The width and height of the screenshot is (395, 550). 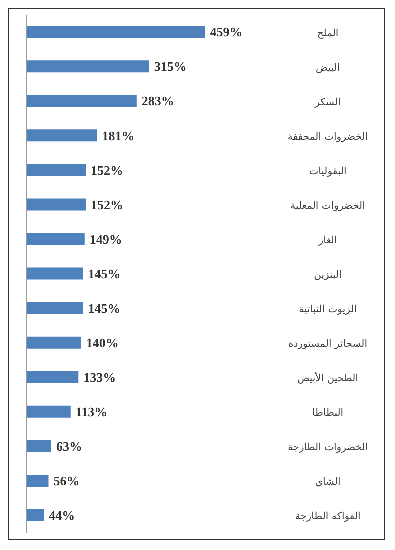 What do you see at coordinates (328, 414) in the screenshot?
I see `y-tick-label: البطاطا` at bounding box center [328, 414].